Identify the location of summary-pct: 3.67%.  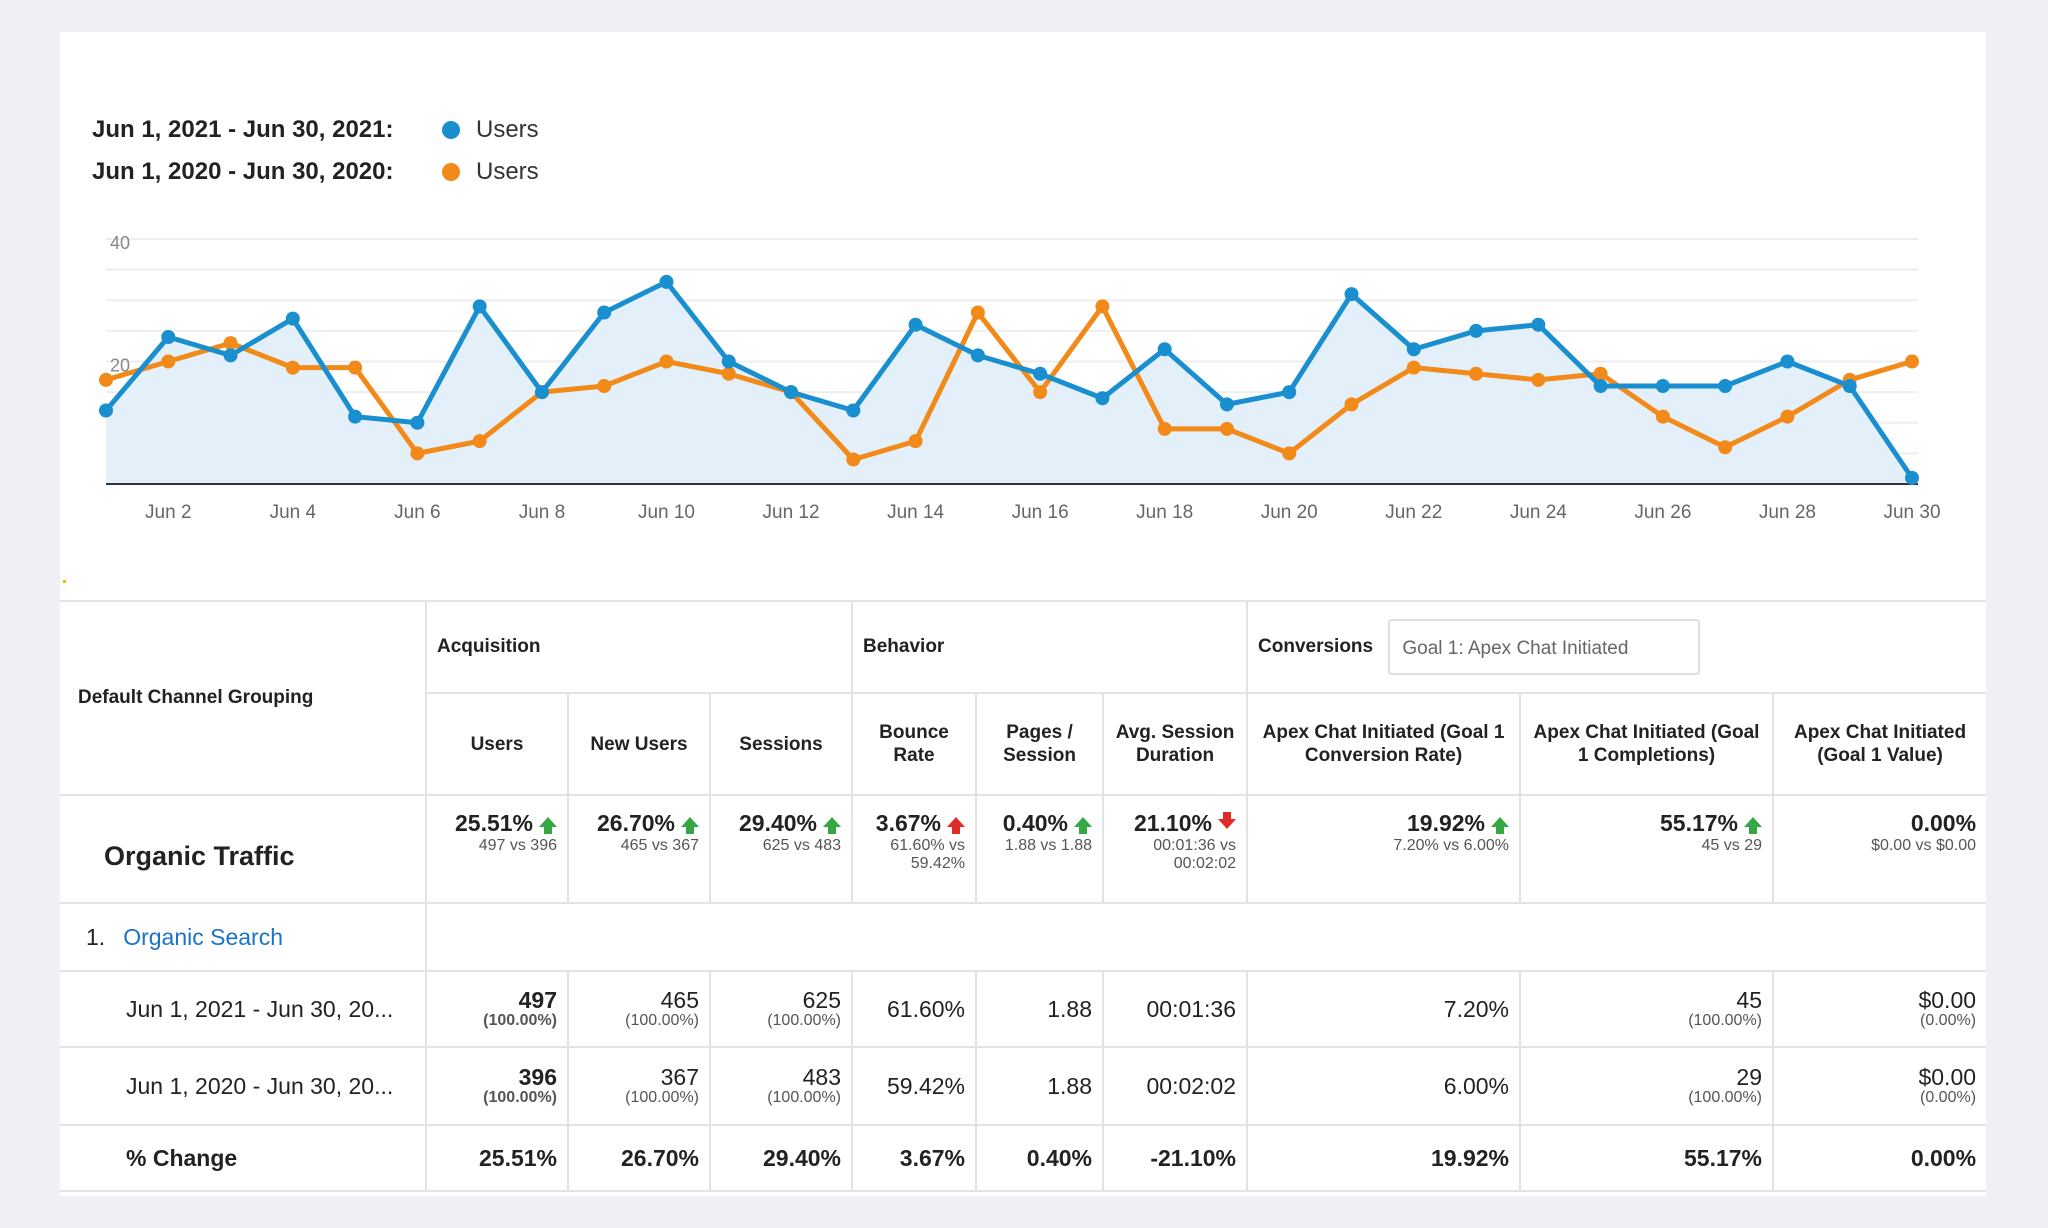
(908, 823).